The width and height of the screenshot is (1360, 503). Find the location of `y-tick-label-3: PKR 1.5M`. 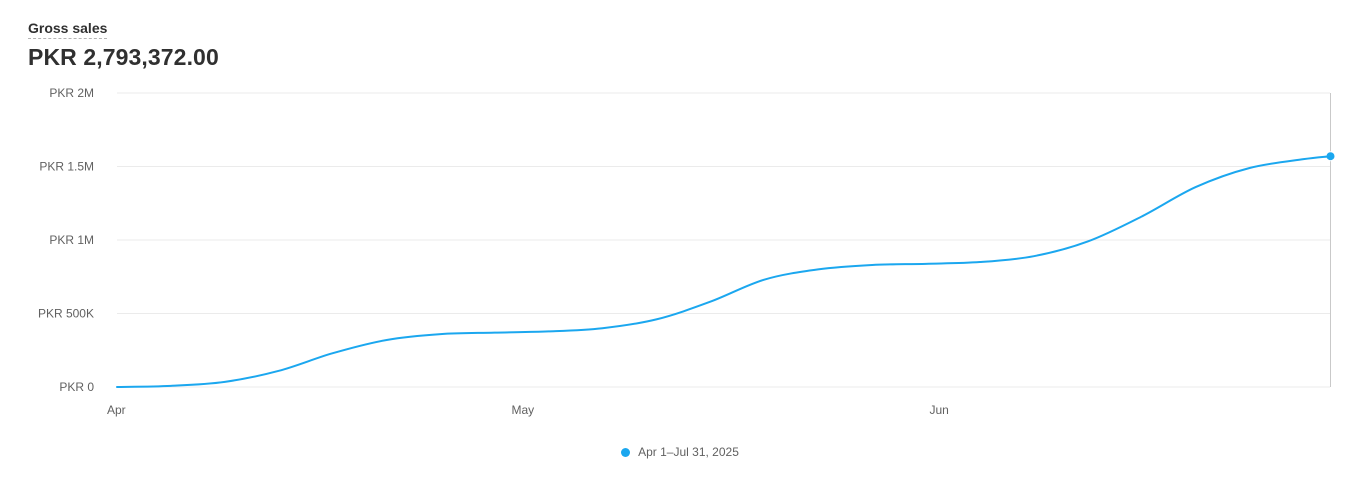

y-tick-label-3: PKR 1.5M is located at coordinates (66, 167).